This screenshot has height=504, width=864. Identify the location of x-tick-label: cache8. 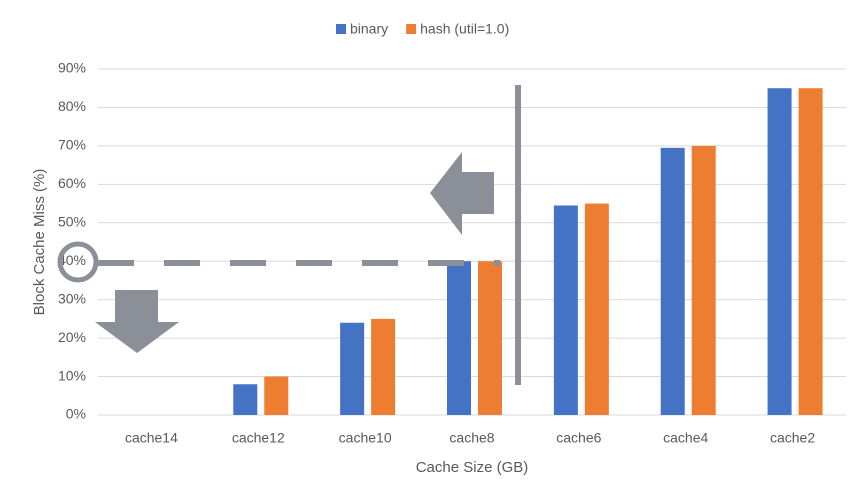
(471, 438).